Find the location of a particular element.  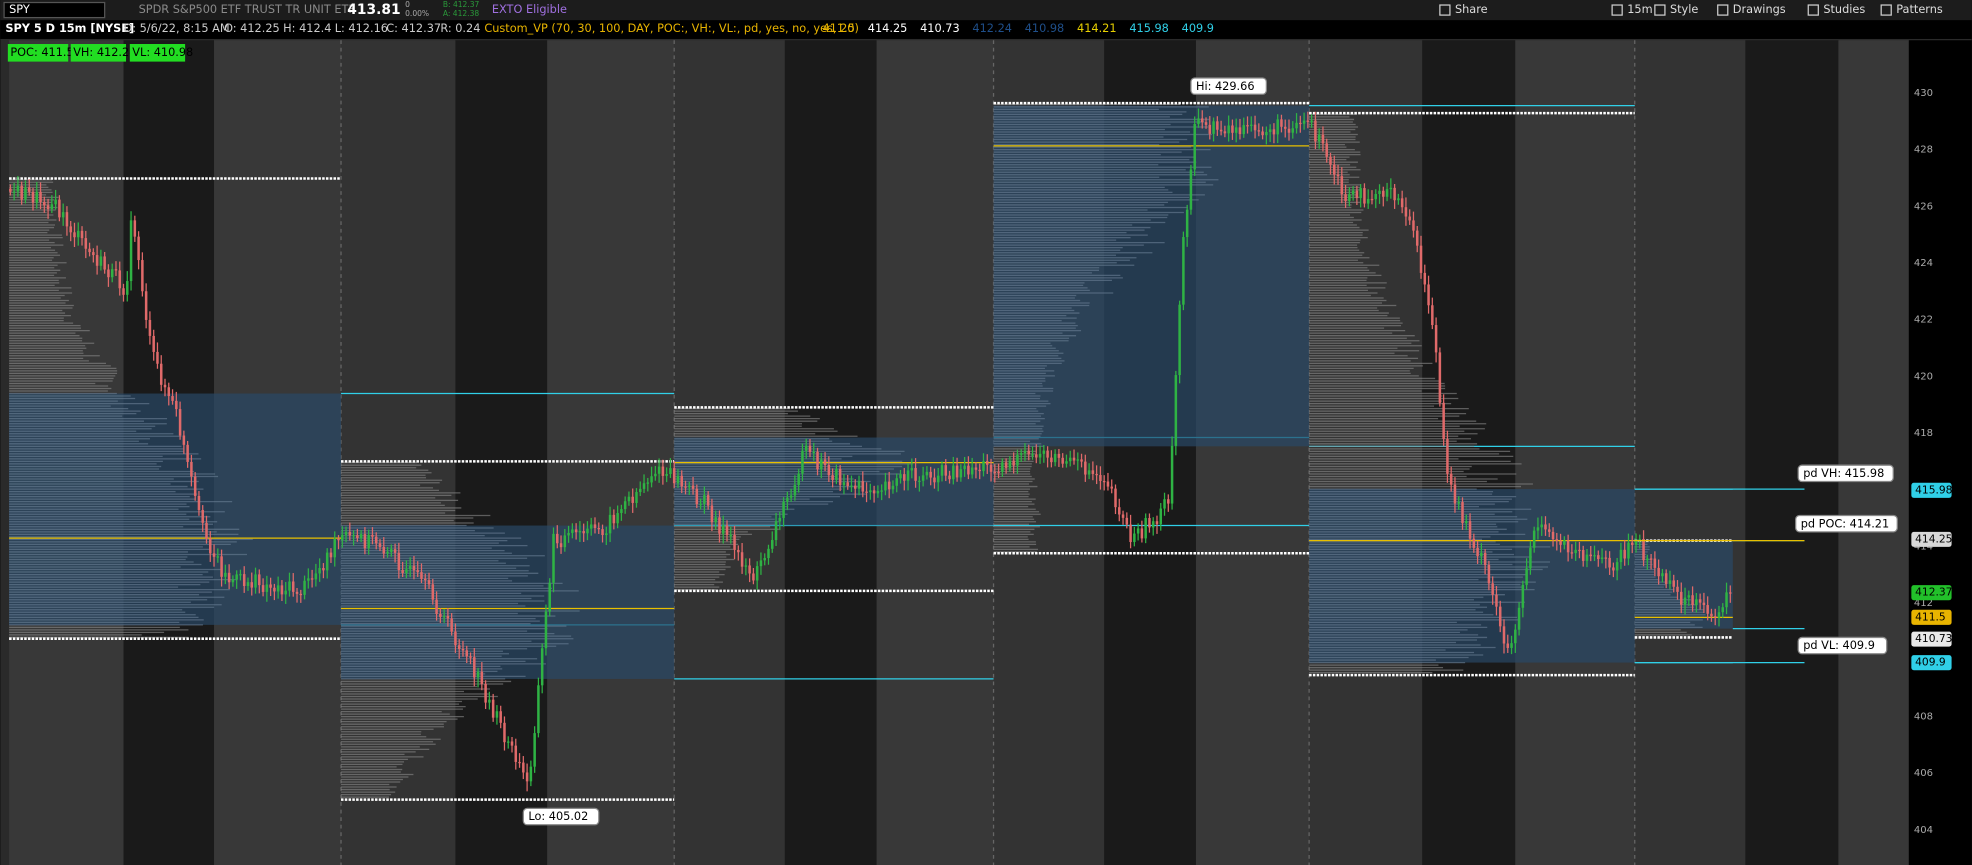

toolbar-button: Share is located at coordinates (1471, 9).